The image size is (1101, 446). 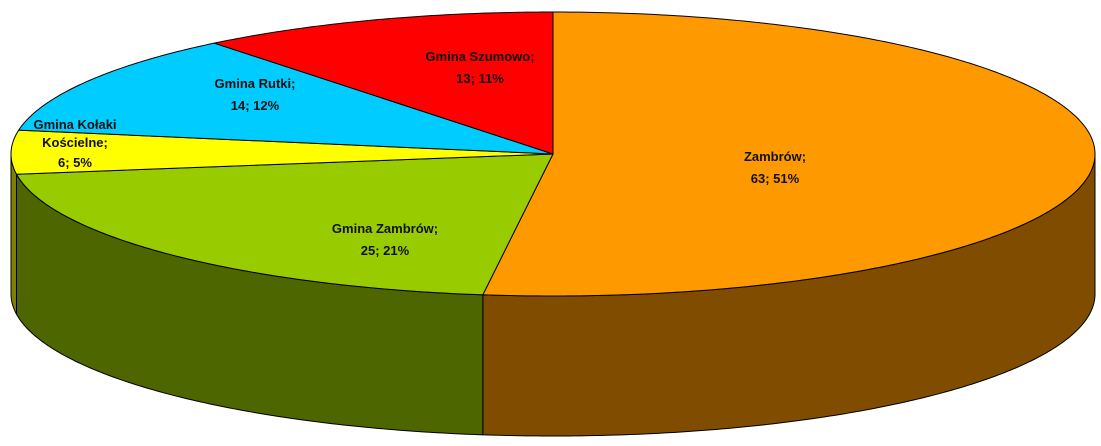 What do you see at coordinates (775, 178) in the screenshot?
I see `slice-value: 63; 51%` at bounding box center [775, 178].